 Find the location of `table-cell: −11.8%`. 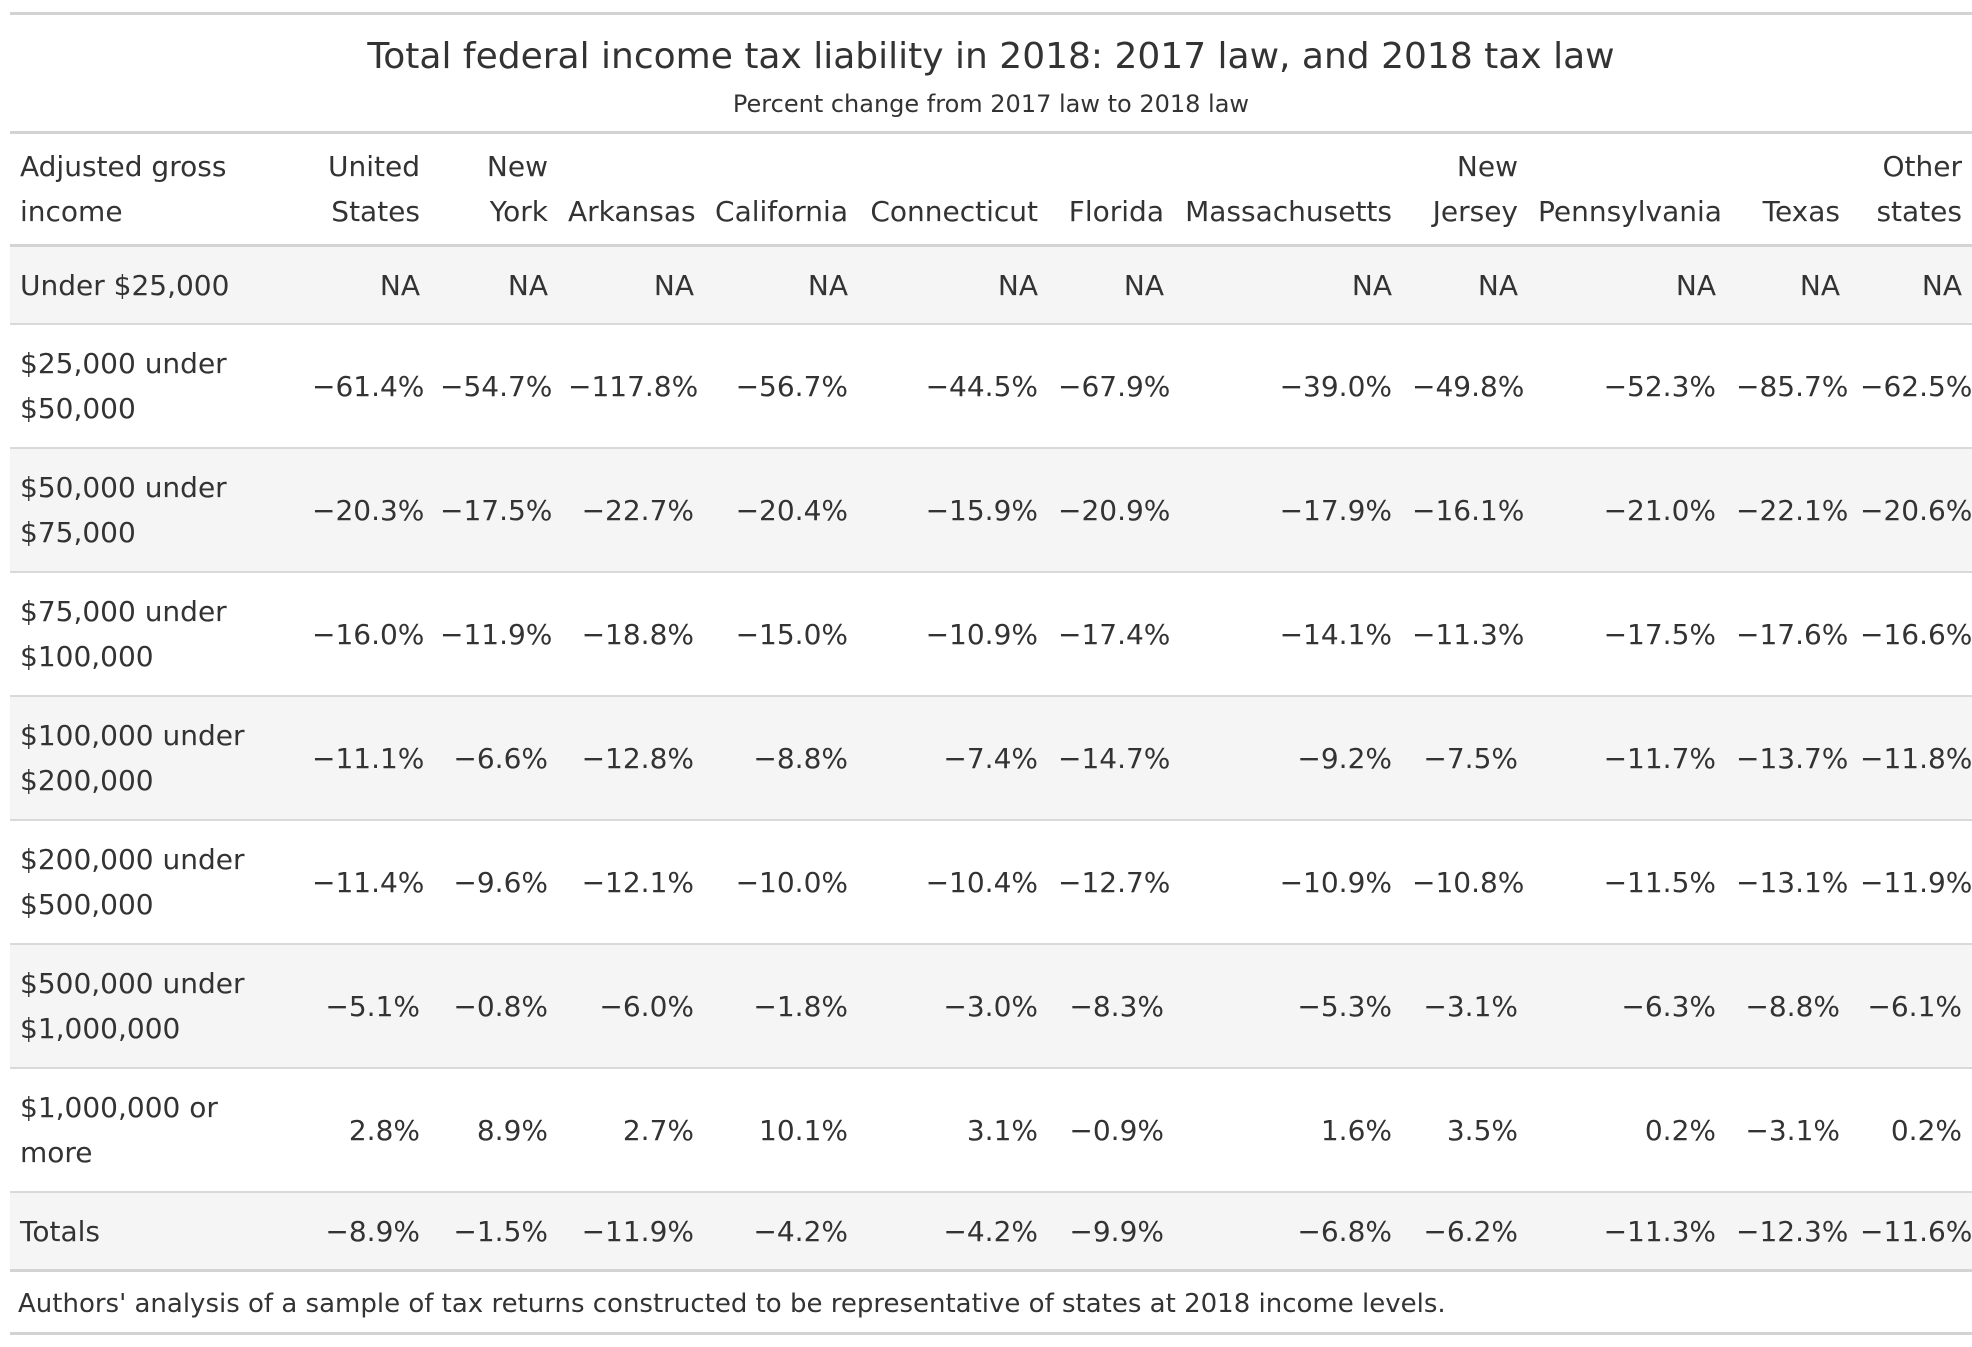

table-cell: −11.8% is located at coordinates (1911, 758).